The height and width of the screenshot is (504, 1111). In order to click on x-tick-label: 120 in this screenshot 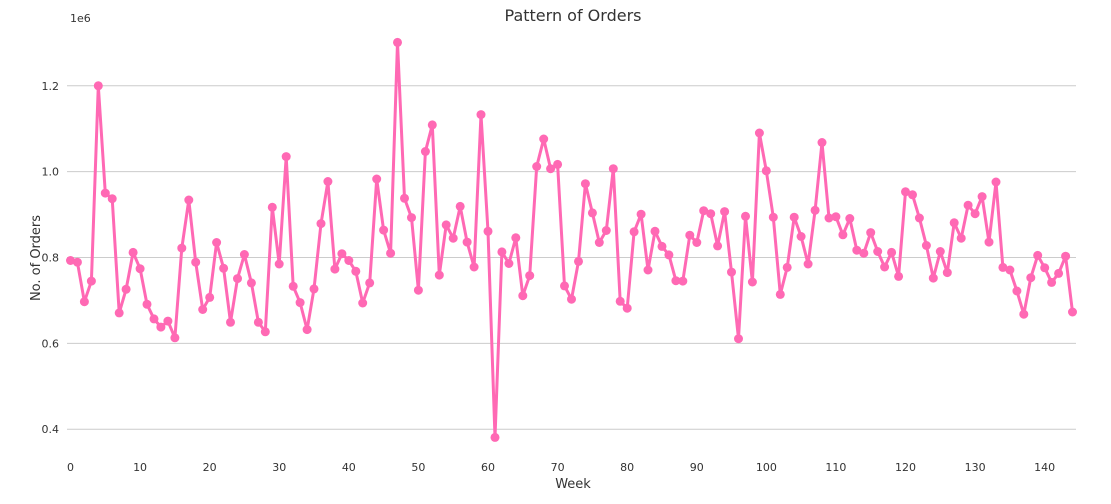, I will do `click(905, 467)`.